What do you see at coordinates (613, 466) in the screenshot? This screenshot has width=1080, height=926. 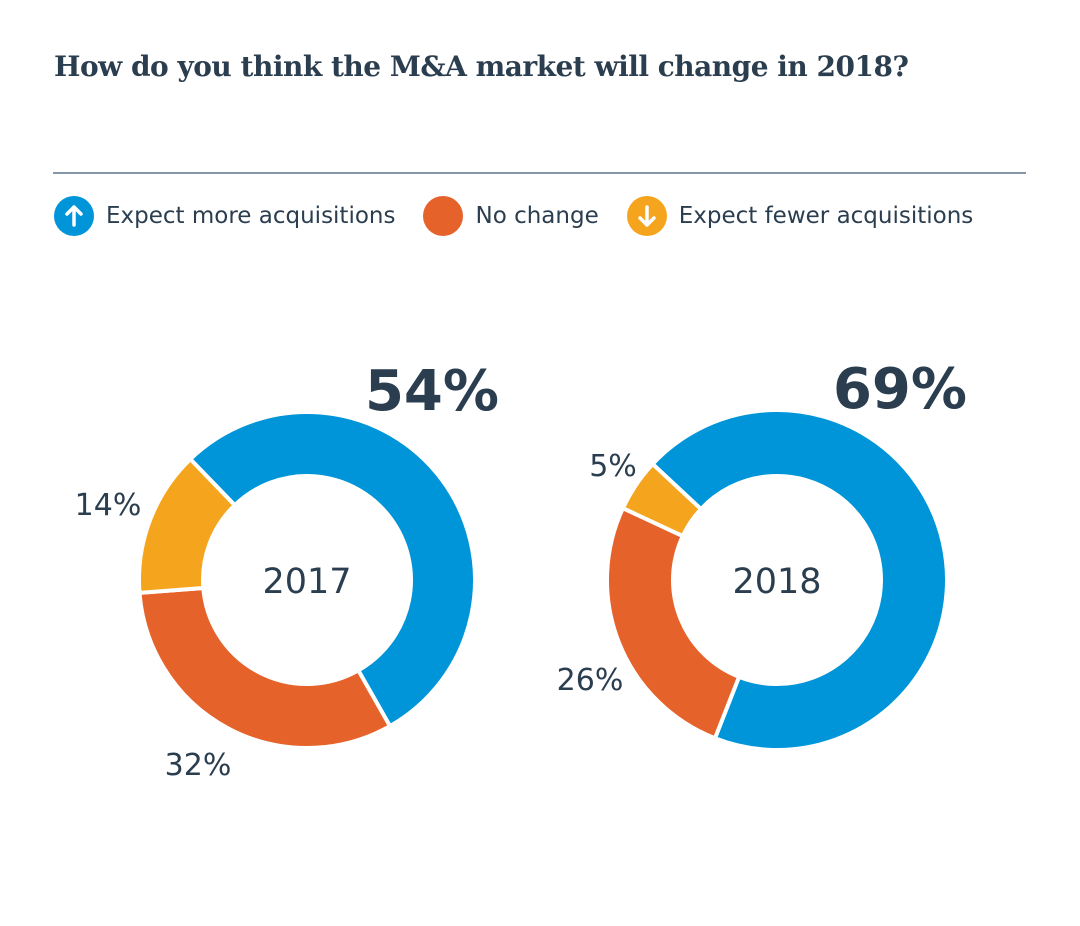 I see `slice-value-label: 5%` at bounding box center [613, 466].